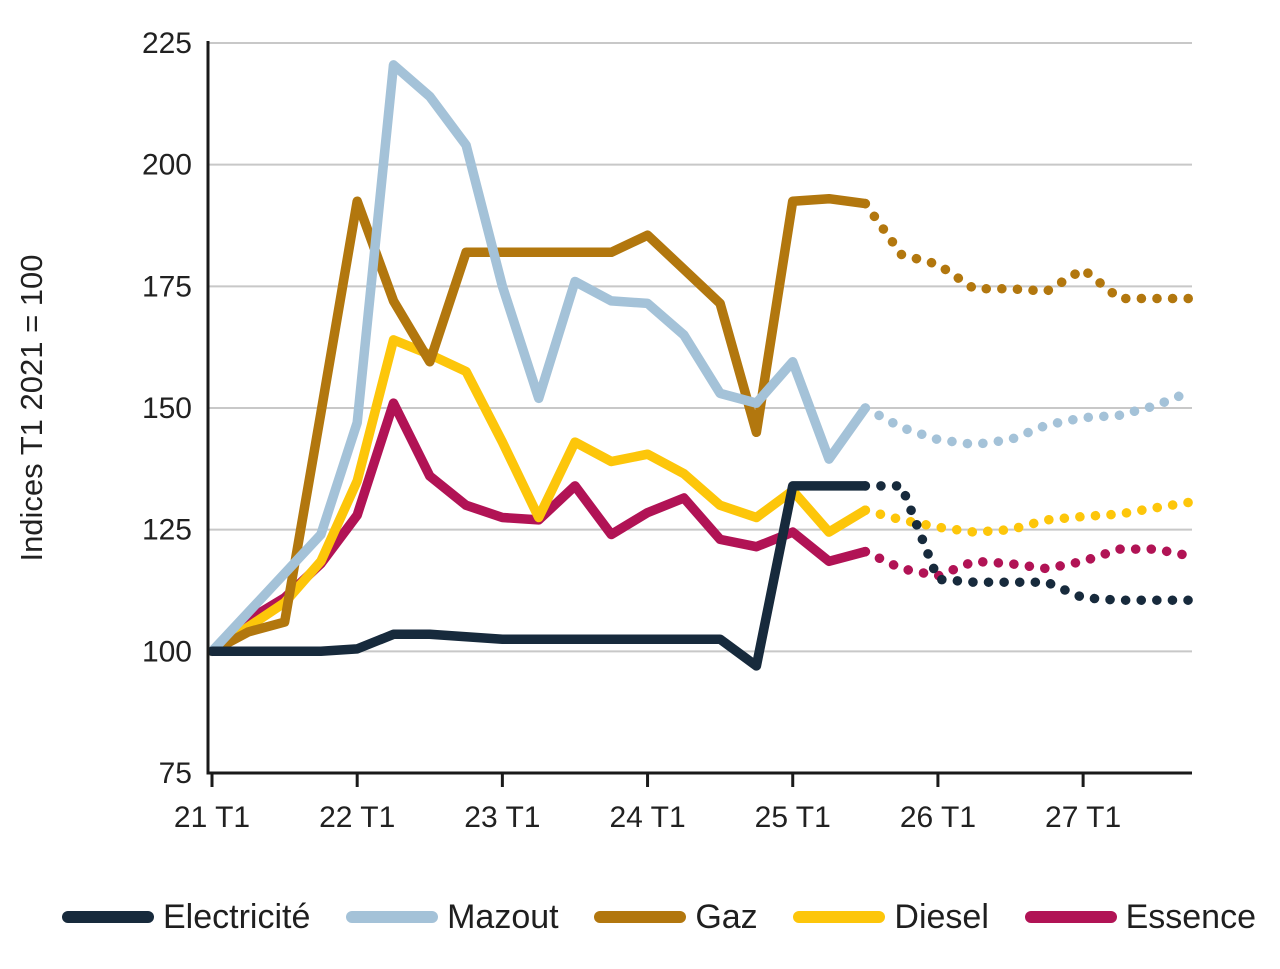 This screenshot has height=969, width=1280. What do you see at coordinates (938, 817) in the screenshot?
I see `x-tick-label-26-t1: 26 T1` at bounding box center [938, 817].